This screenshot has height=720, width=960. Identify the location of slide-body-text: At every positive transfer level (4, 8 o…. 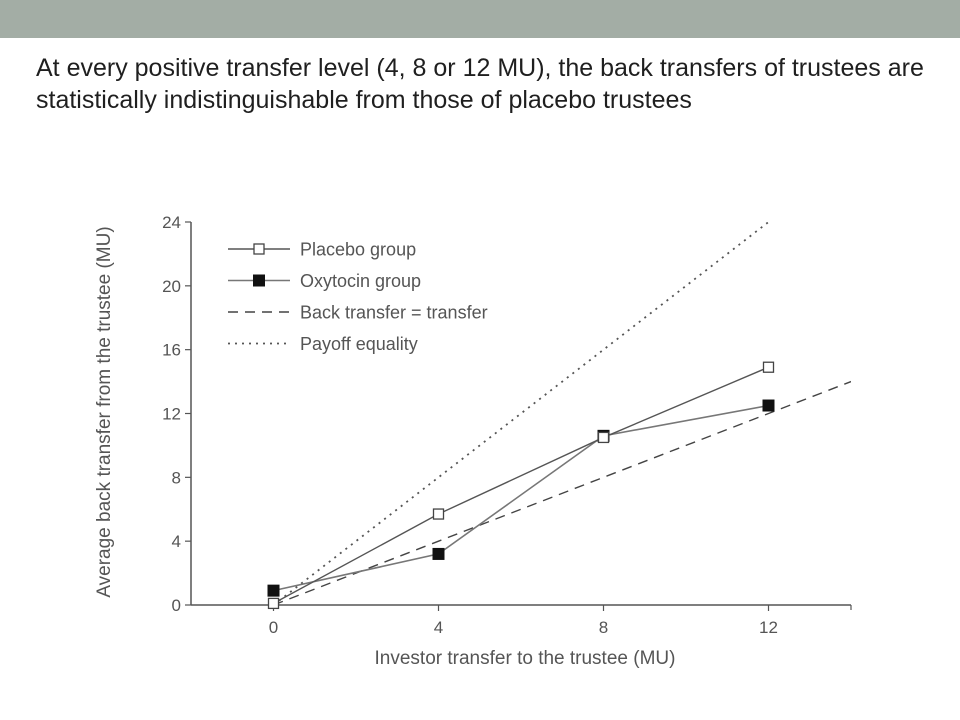
(480, 84).